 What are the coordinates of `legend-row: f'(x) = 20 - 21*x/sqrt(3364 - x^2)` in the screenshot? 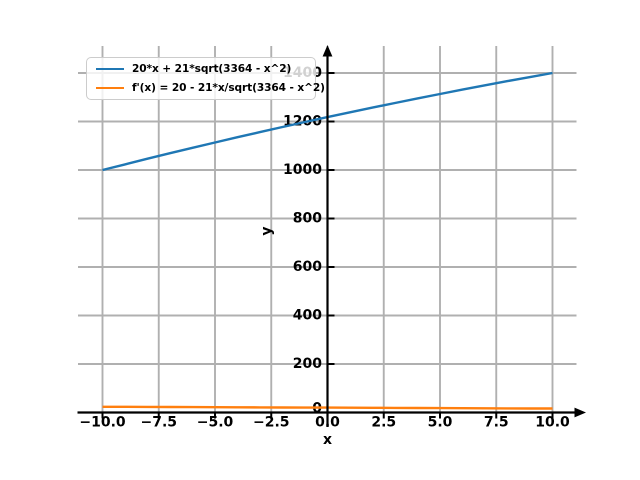 It's located at (206, 88).